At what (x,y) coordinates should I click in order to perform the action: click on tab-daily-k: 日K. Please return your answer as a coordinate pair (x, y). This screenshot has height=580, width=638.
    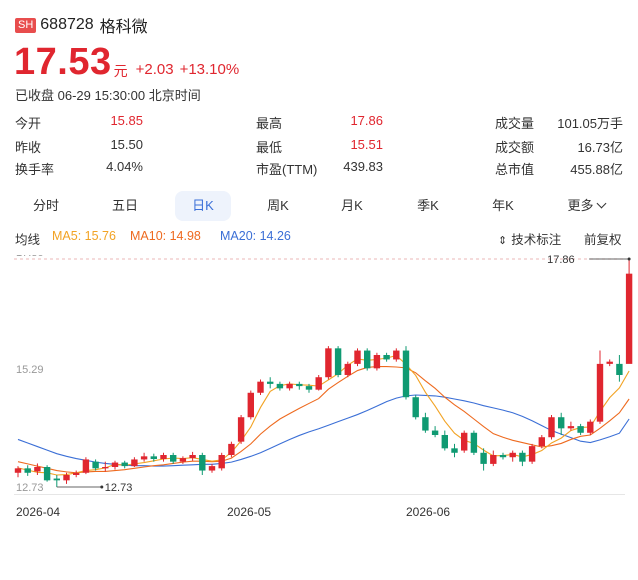
    Looking at the image, I should click on (203, 206).